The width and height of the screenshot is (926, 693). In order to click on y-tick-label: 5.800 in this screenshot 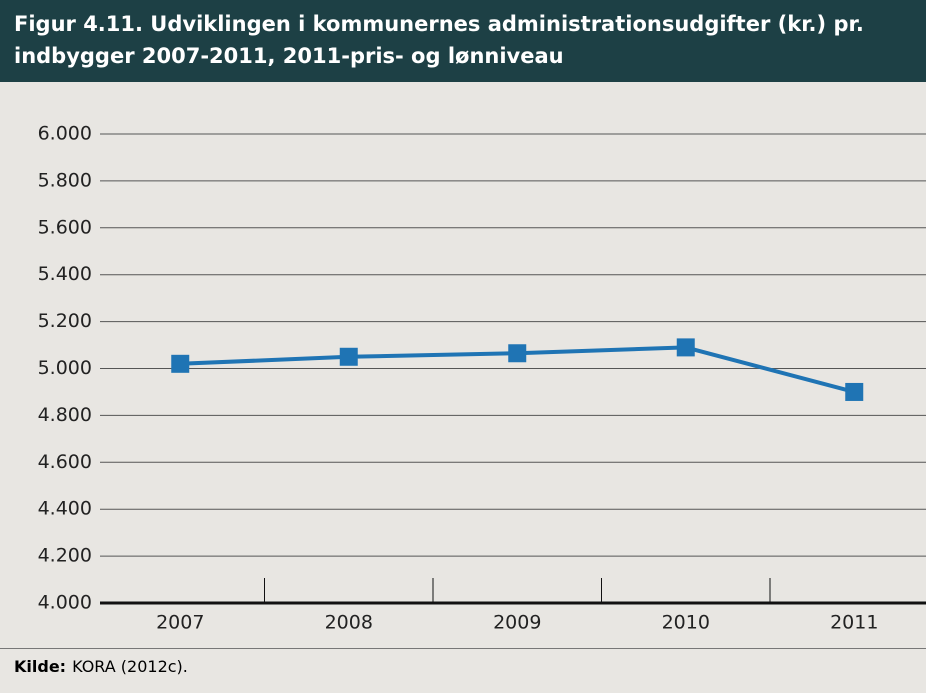, I will do `click(65, 180)`.